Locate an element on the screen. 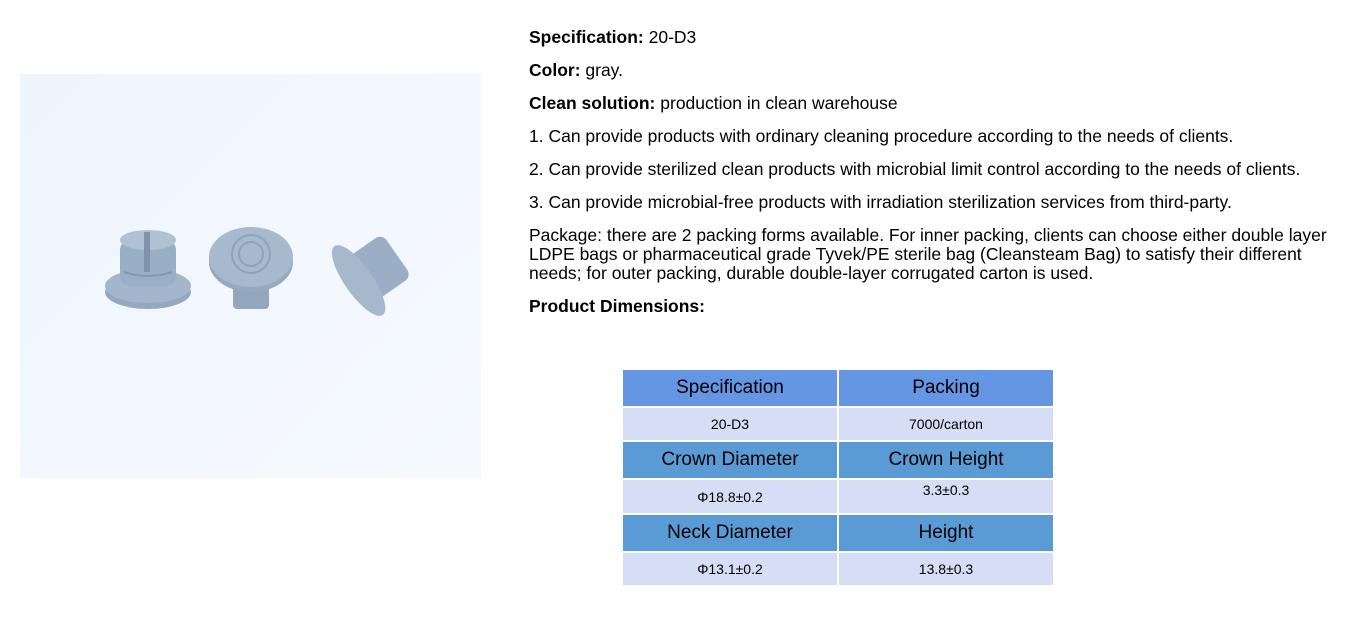  table-header-row: Crown Diameter Crown Height is located at coordinates (838, 460).